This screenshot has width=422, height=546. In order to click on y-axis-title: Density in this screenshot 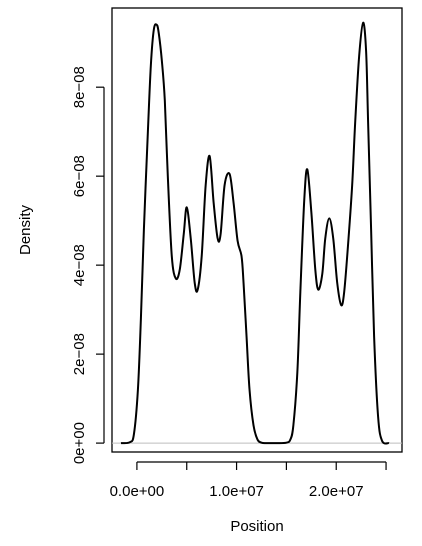, I will do `click(25, 229)`.